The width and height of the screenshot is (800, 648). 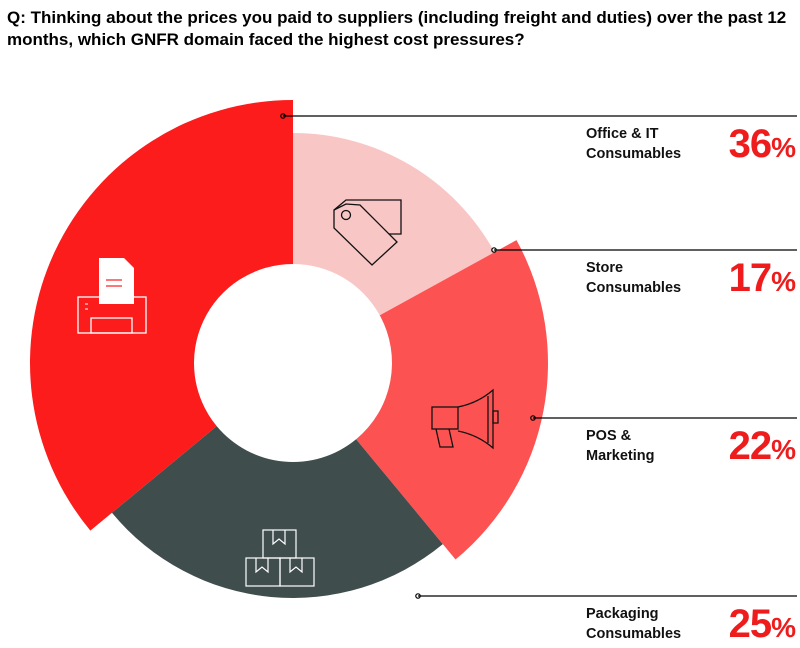 What do you see at coordinates (622, 614) in the screenshot?
I see `label-line1: Packaging` at bounding box center [622, 614].